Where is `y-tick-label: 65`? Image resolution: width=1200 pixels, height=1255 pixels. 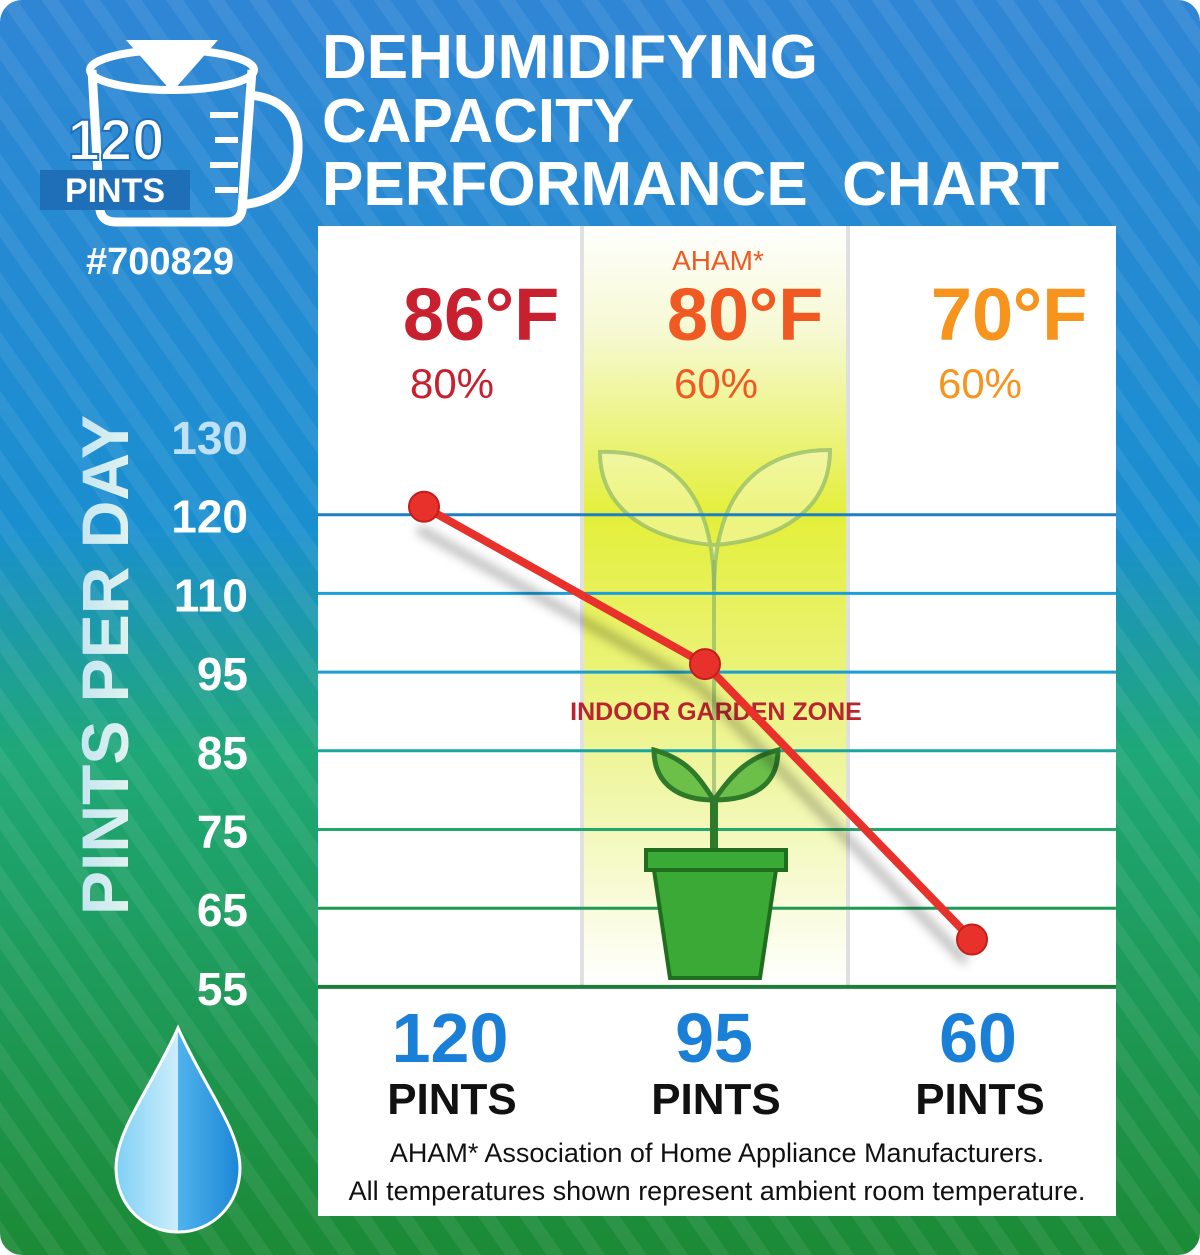
y-tick-label: 65 is located at coordinates (222, 910).